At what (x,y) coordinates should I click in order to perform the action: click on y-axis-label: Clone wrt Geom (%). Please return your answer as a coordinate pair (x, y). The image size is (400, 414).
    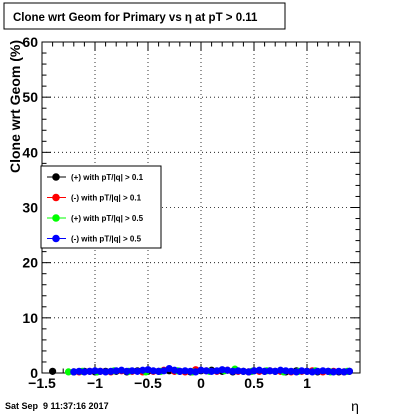
    Looking at the image, I should click on (15, 106).